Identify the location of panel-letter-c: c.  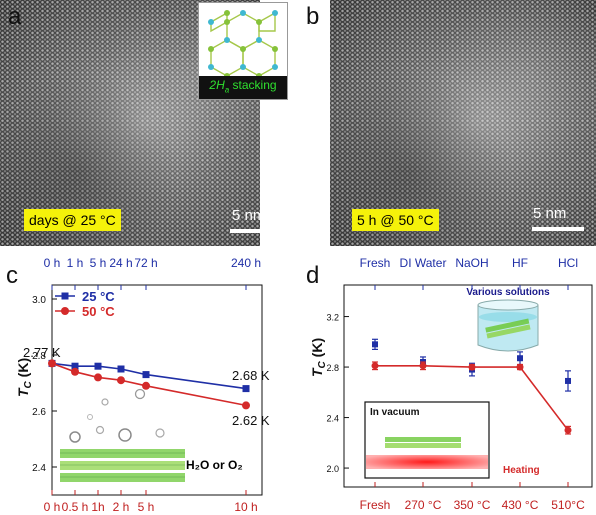
(12, 275).